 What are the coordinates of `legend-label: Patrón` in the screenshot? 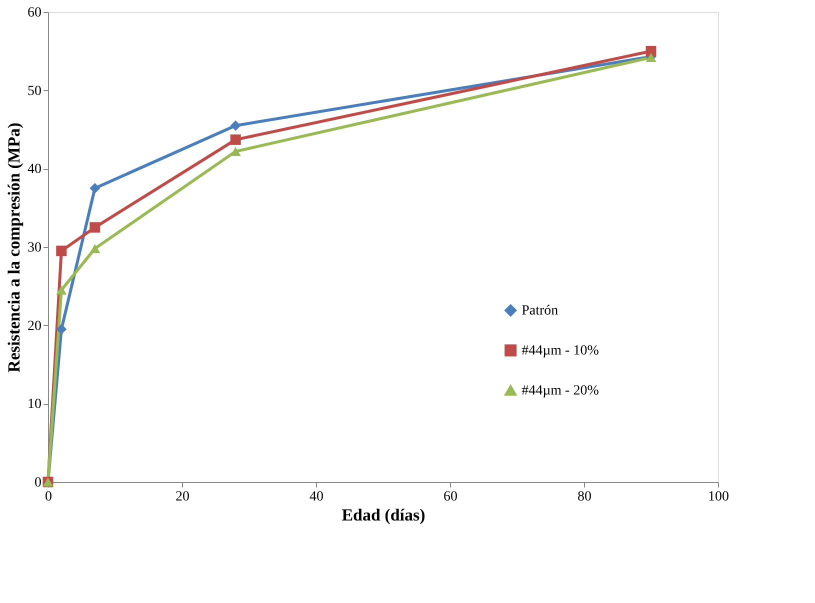 It's located at (540, 310).